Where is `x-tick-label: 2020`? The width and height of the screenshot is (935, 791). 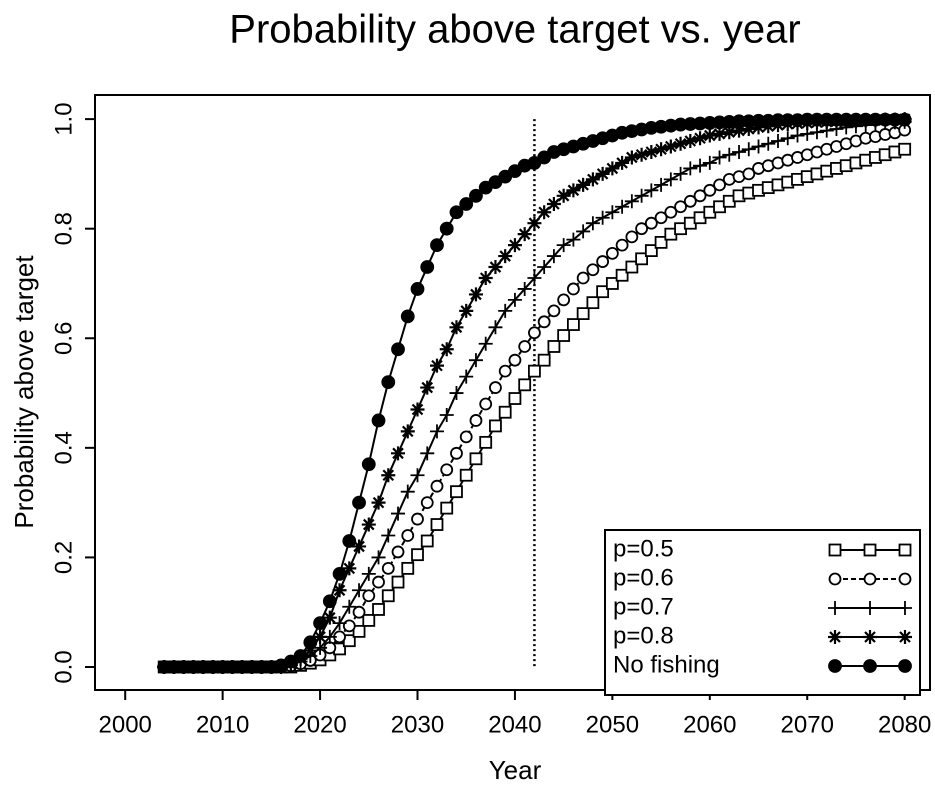
x-tick-label: 2020 is located at coordinates (319, 724).